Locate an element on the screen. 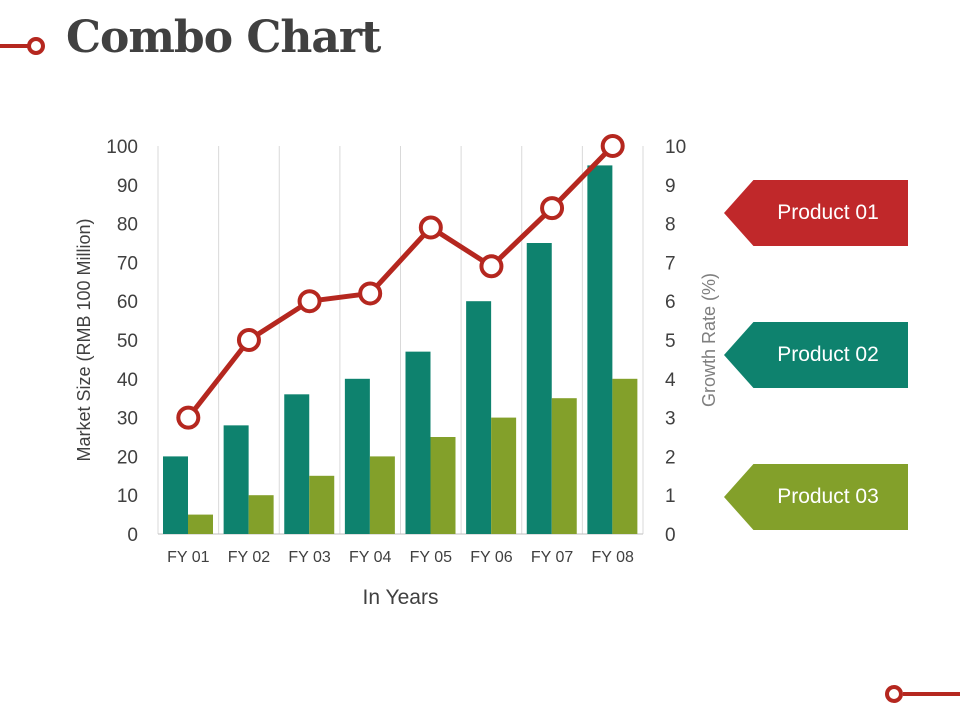 This screenshot has width=960, height=720. x-tick-label: FY 06 is located at coordinates (491, 557).